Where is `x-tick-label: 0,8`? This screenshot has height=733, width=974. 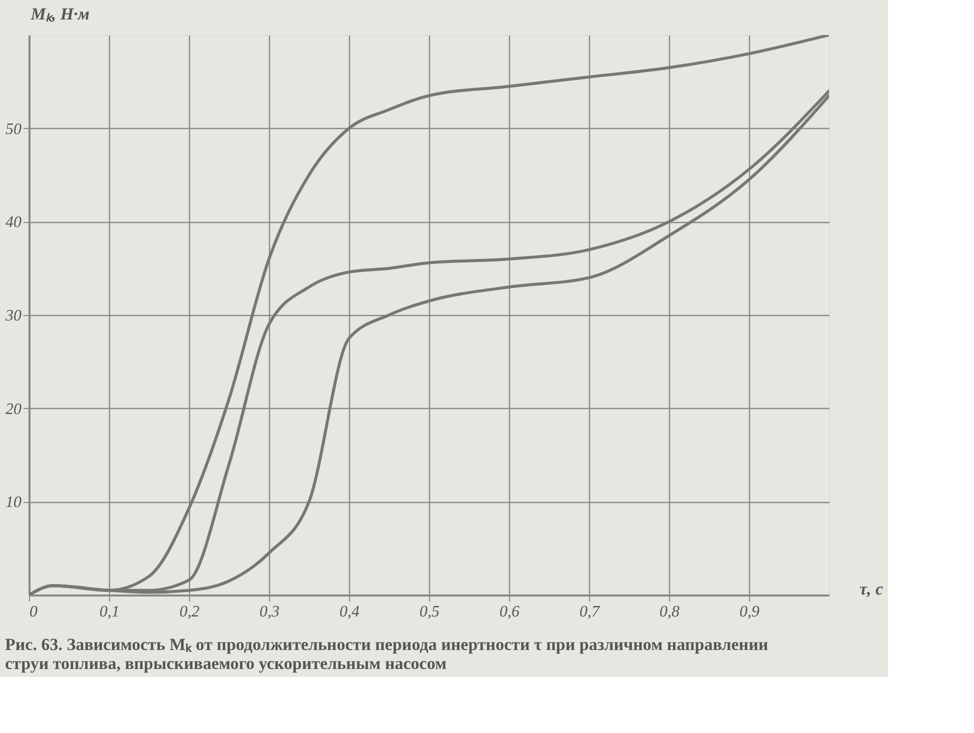 x-tick-label: 0,8 is located at coordinates (670, 612).